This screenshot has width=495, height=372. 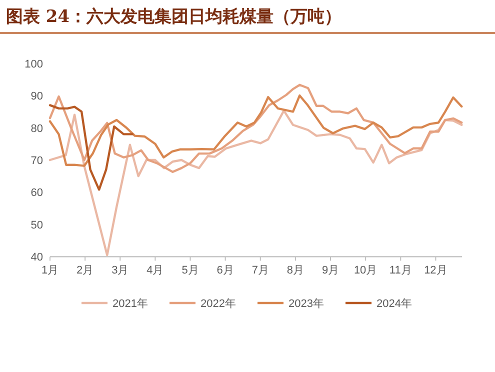 What do you see at coordinates (174, 17) in the screenshot?
I see `chart-title: 图表 24：六大发电集团日均耗煤量（万吨）` at bounding box center [174, 17].